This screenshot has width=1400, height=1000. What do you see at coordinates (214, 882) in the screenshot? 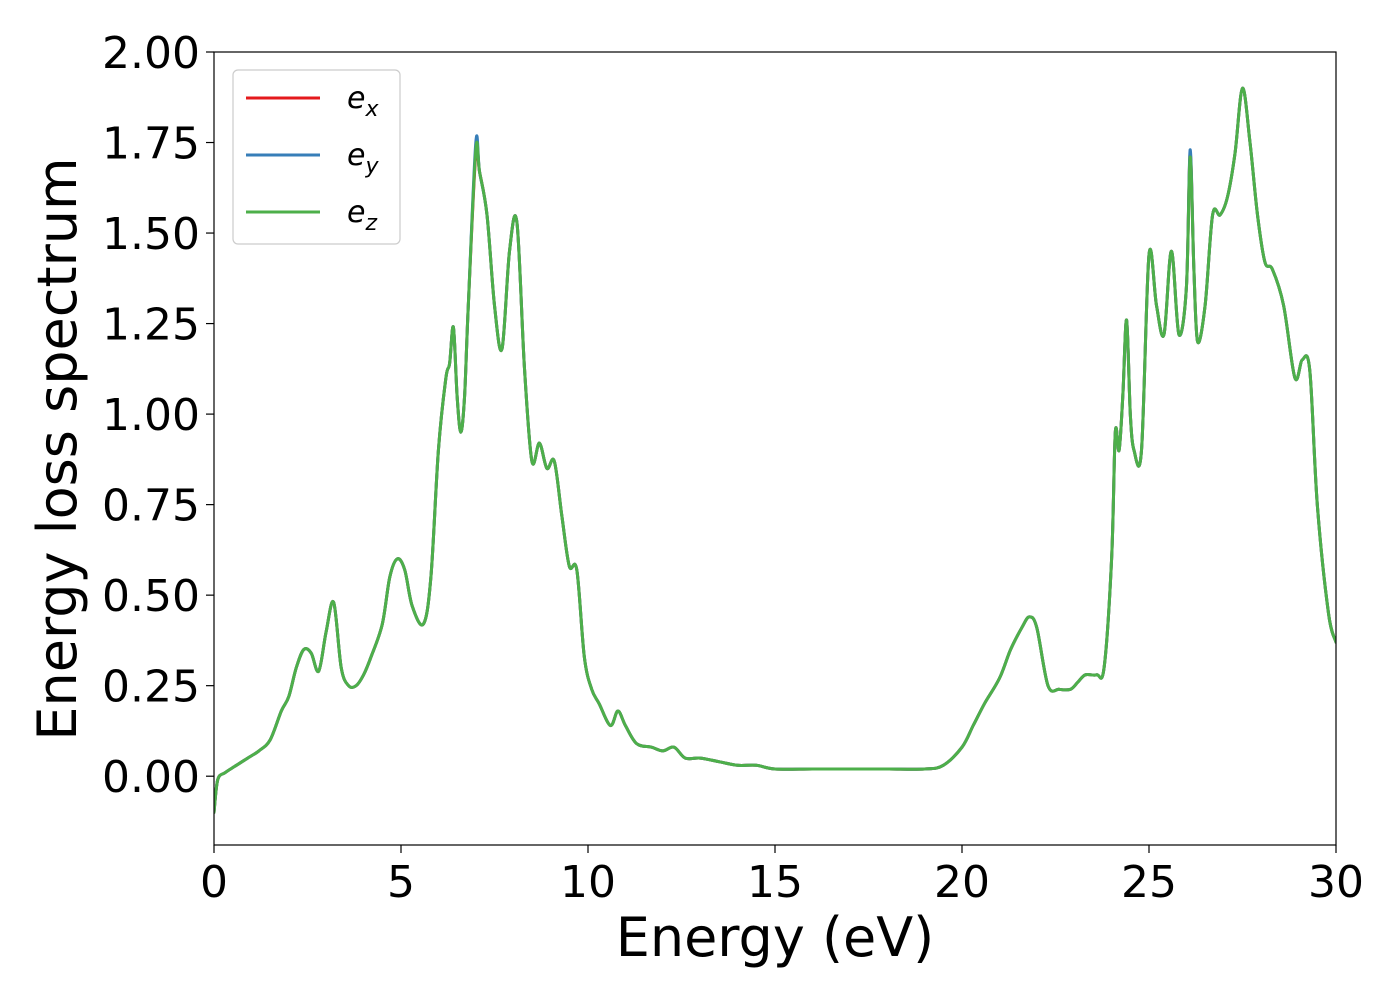
I see `x-tick-label: 0` at bounding box center [214, 882].